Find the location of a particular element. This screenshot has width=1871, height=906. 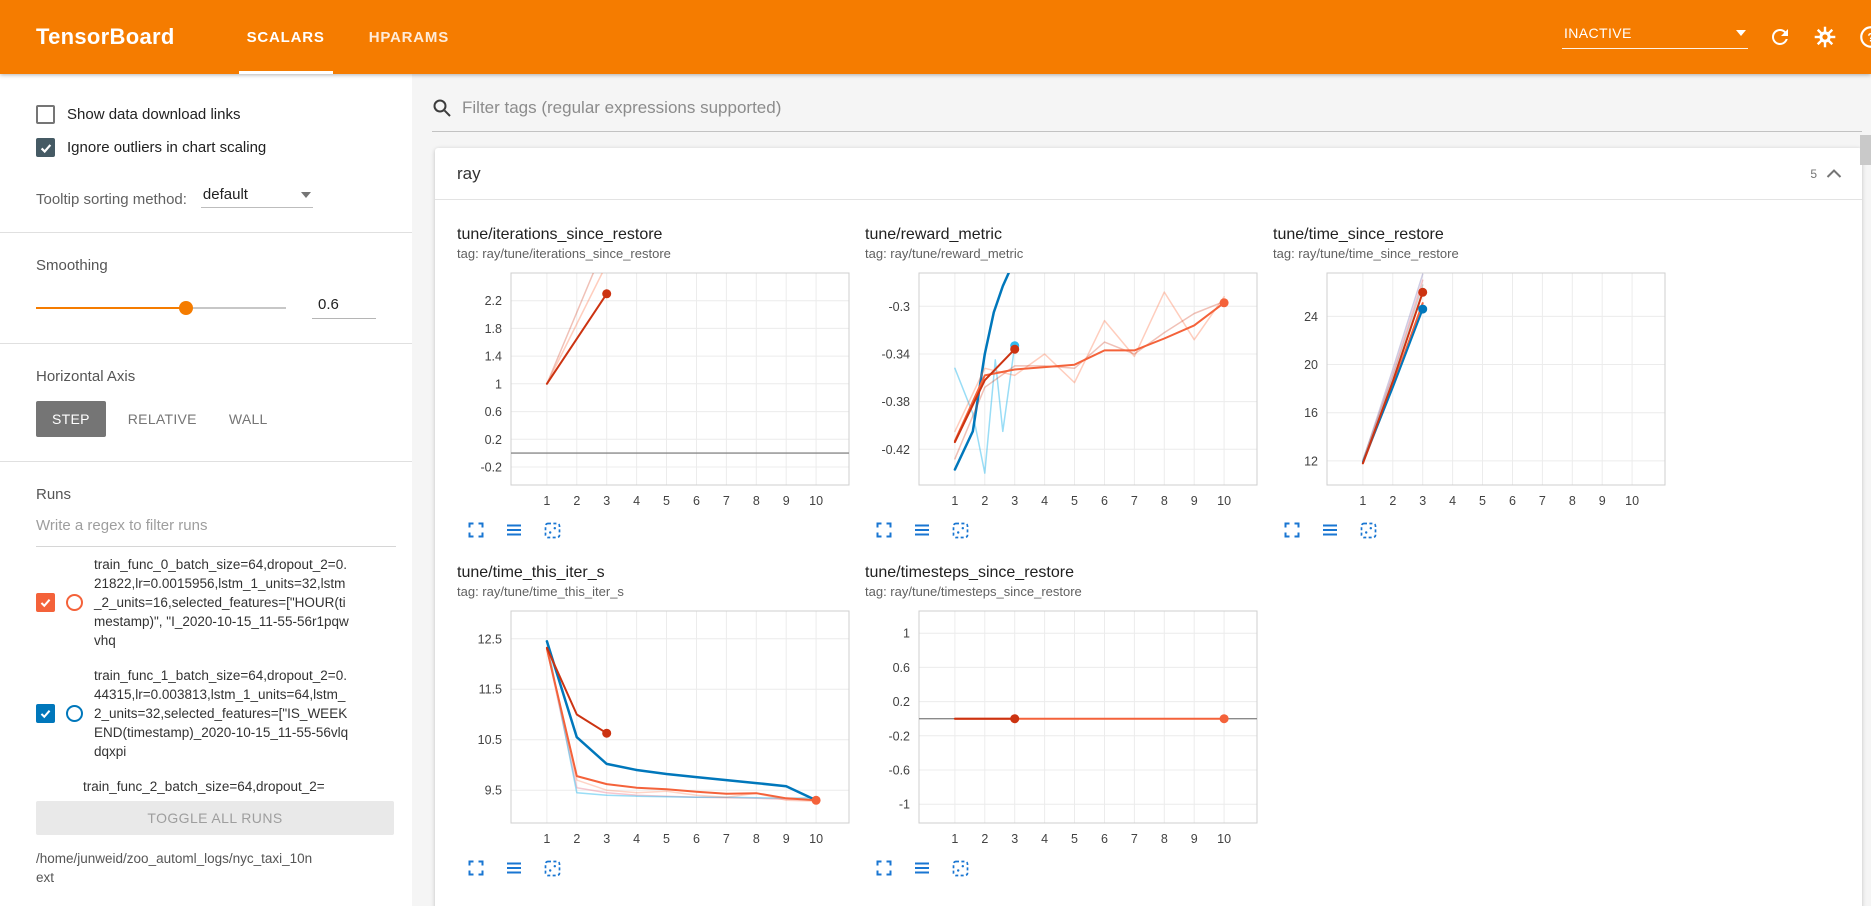

svg-text: 24 is located at coordinates (1311, 317).